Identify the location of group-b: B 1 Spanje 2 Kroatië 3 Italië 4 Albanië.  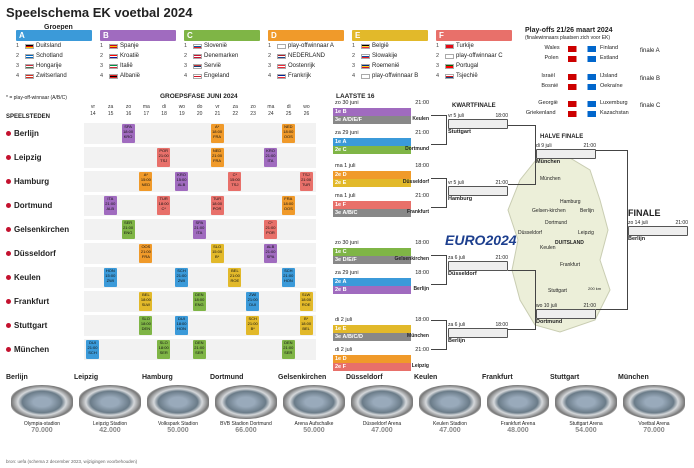
(138, 61).